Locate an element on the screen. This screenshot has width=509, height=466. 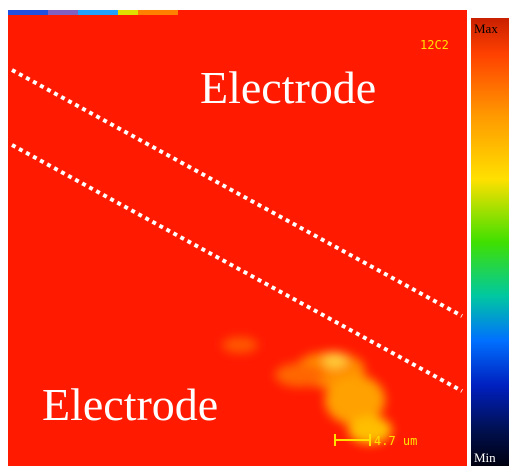
label: 12C2 is located at coordinates (434, 45).